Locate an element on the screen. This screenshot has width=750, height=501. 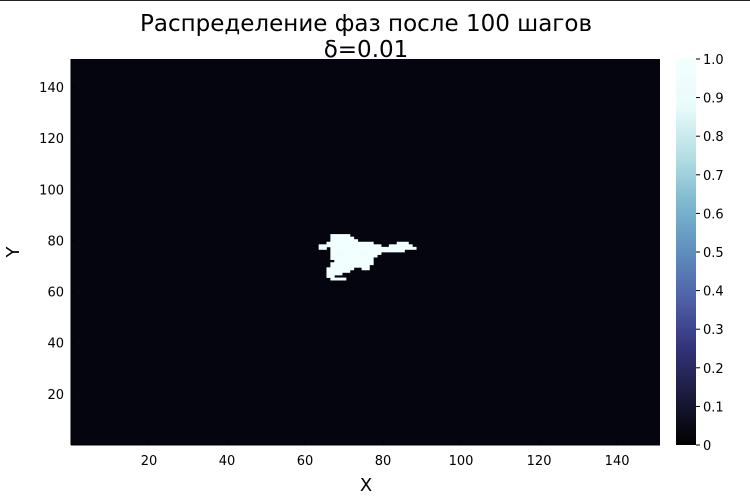
colorbar-ticks: 0 0.1 0.2 0.3 0.4 0.5 0.6 0.7 0.8 0.9 1.0 is located at coordinates (710, 253).